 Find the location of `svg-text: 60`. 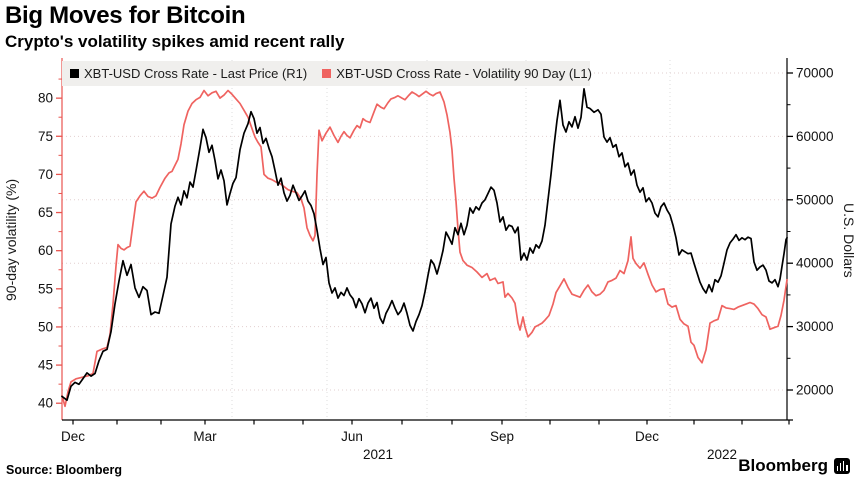

svg-text: 60 is located at coordinates (45, 250).